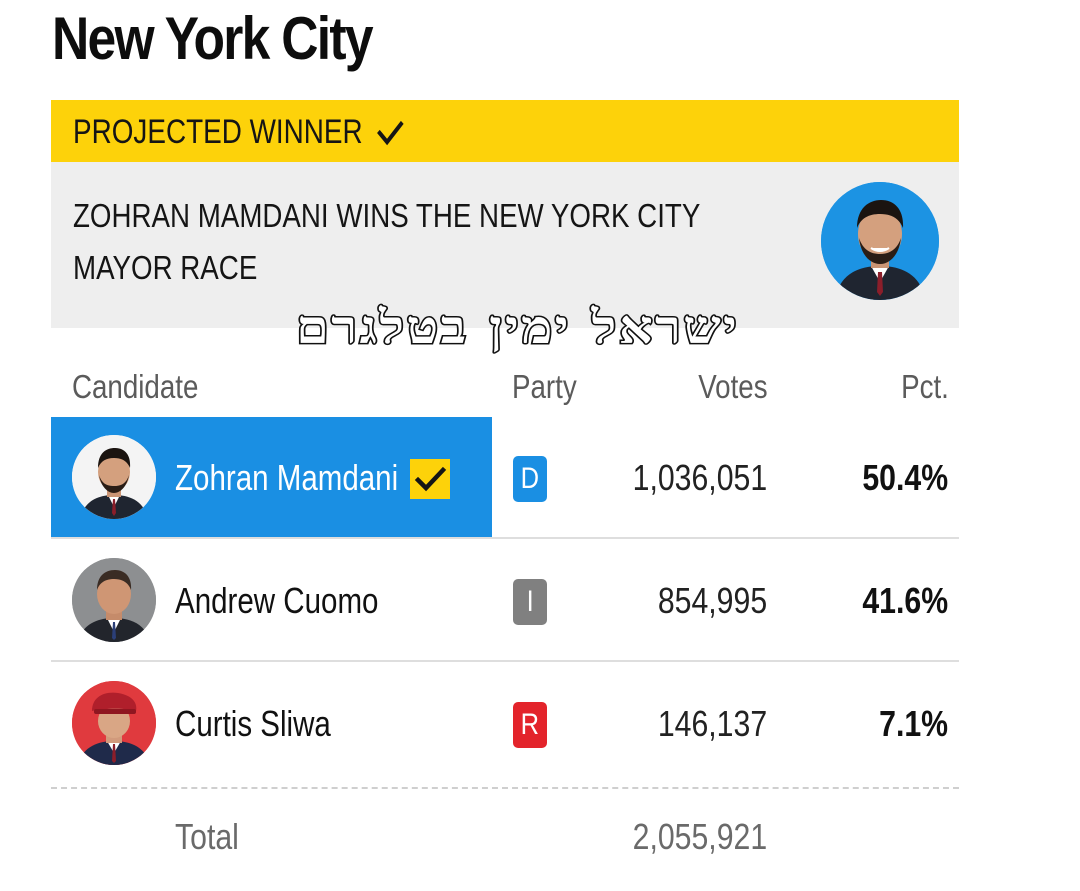 This screenshot has height=891, width=1080. I want to click on winner-portrait, so click(880, 241).